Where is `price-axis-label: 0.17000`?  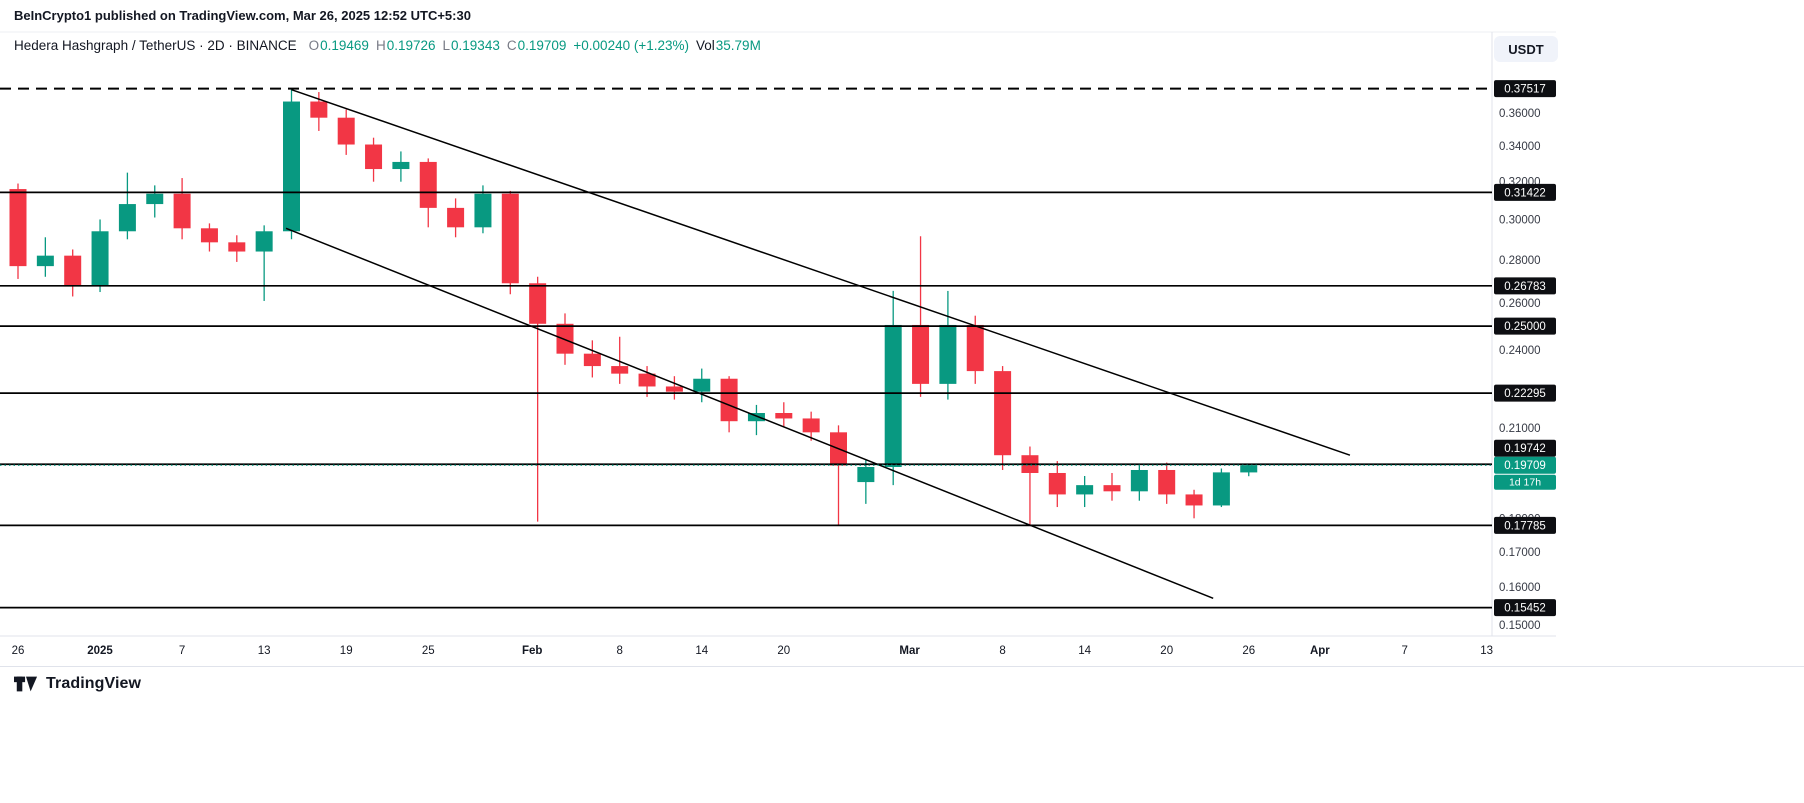 price-axis-label: 0.17000 is located at coordinates (1520, 553).